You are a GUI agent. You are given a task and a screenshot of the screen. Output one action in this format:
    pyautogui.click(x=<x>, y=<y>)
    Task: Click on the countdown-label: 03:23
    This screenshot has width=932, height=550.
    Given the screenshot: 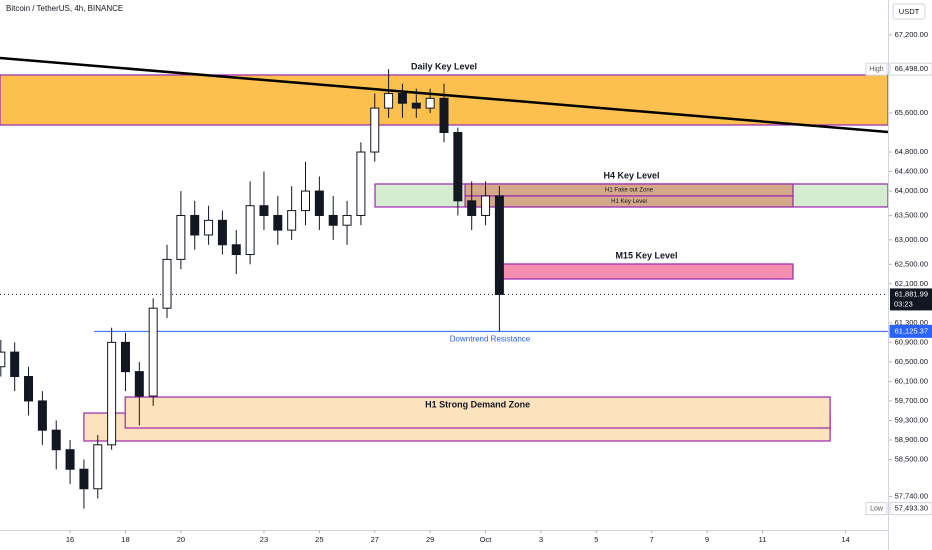 What is the action you would take?
    pyautogui.click(x=903, y=303)
    